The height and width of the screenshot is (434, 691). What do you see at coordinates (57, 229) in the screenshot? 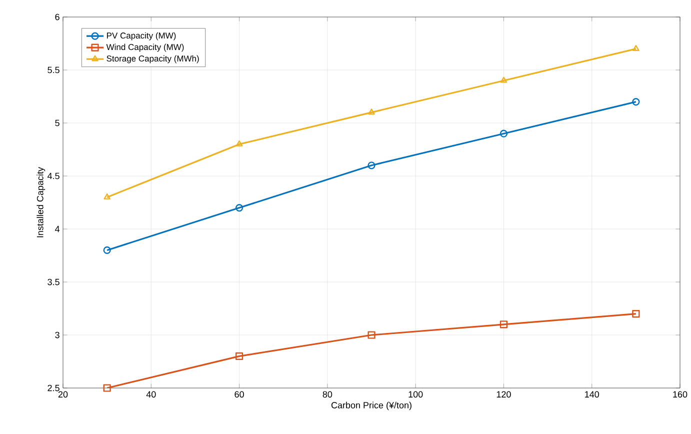
I see `y-tick-label: 4` at bounding box center [57, 229].